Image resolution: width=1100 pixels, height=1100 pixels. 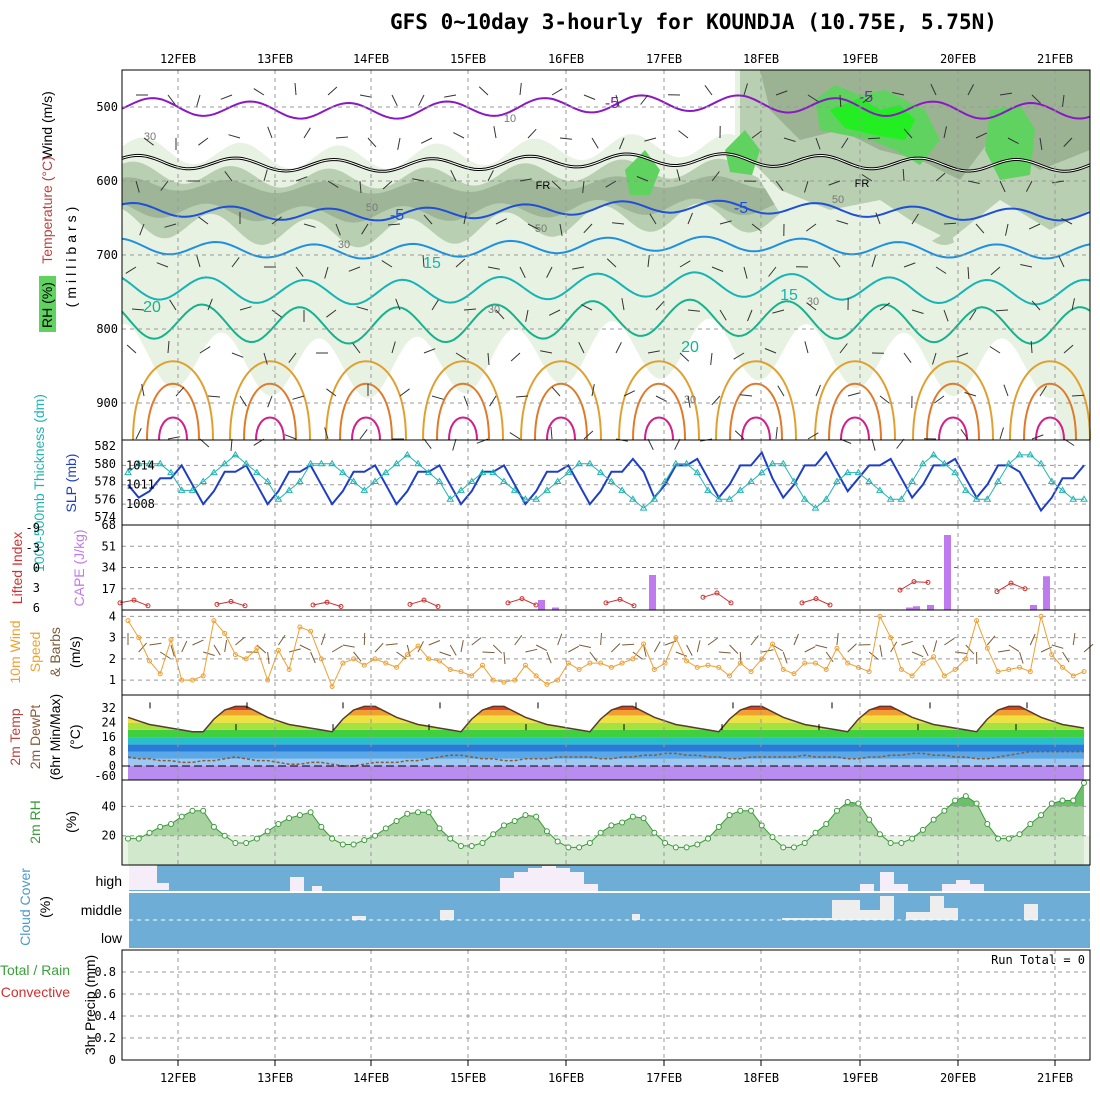 I want to click on temp-arch-mid, so click(x=756, y=411).